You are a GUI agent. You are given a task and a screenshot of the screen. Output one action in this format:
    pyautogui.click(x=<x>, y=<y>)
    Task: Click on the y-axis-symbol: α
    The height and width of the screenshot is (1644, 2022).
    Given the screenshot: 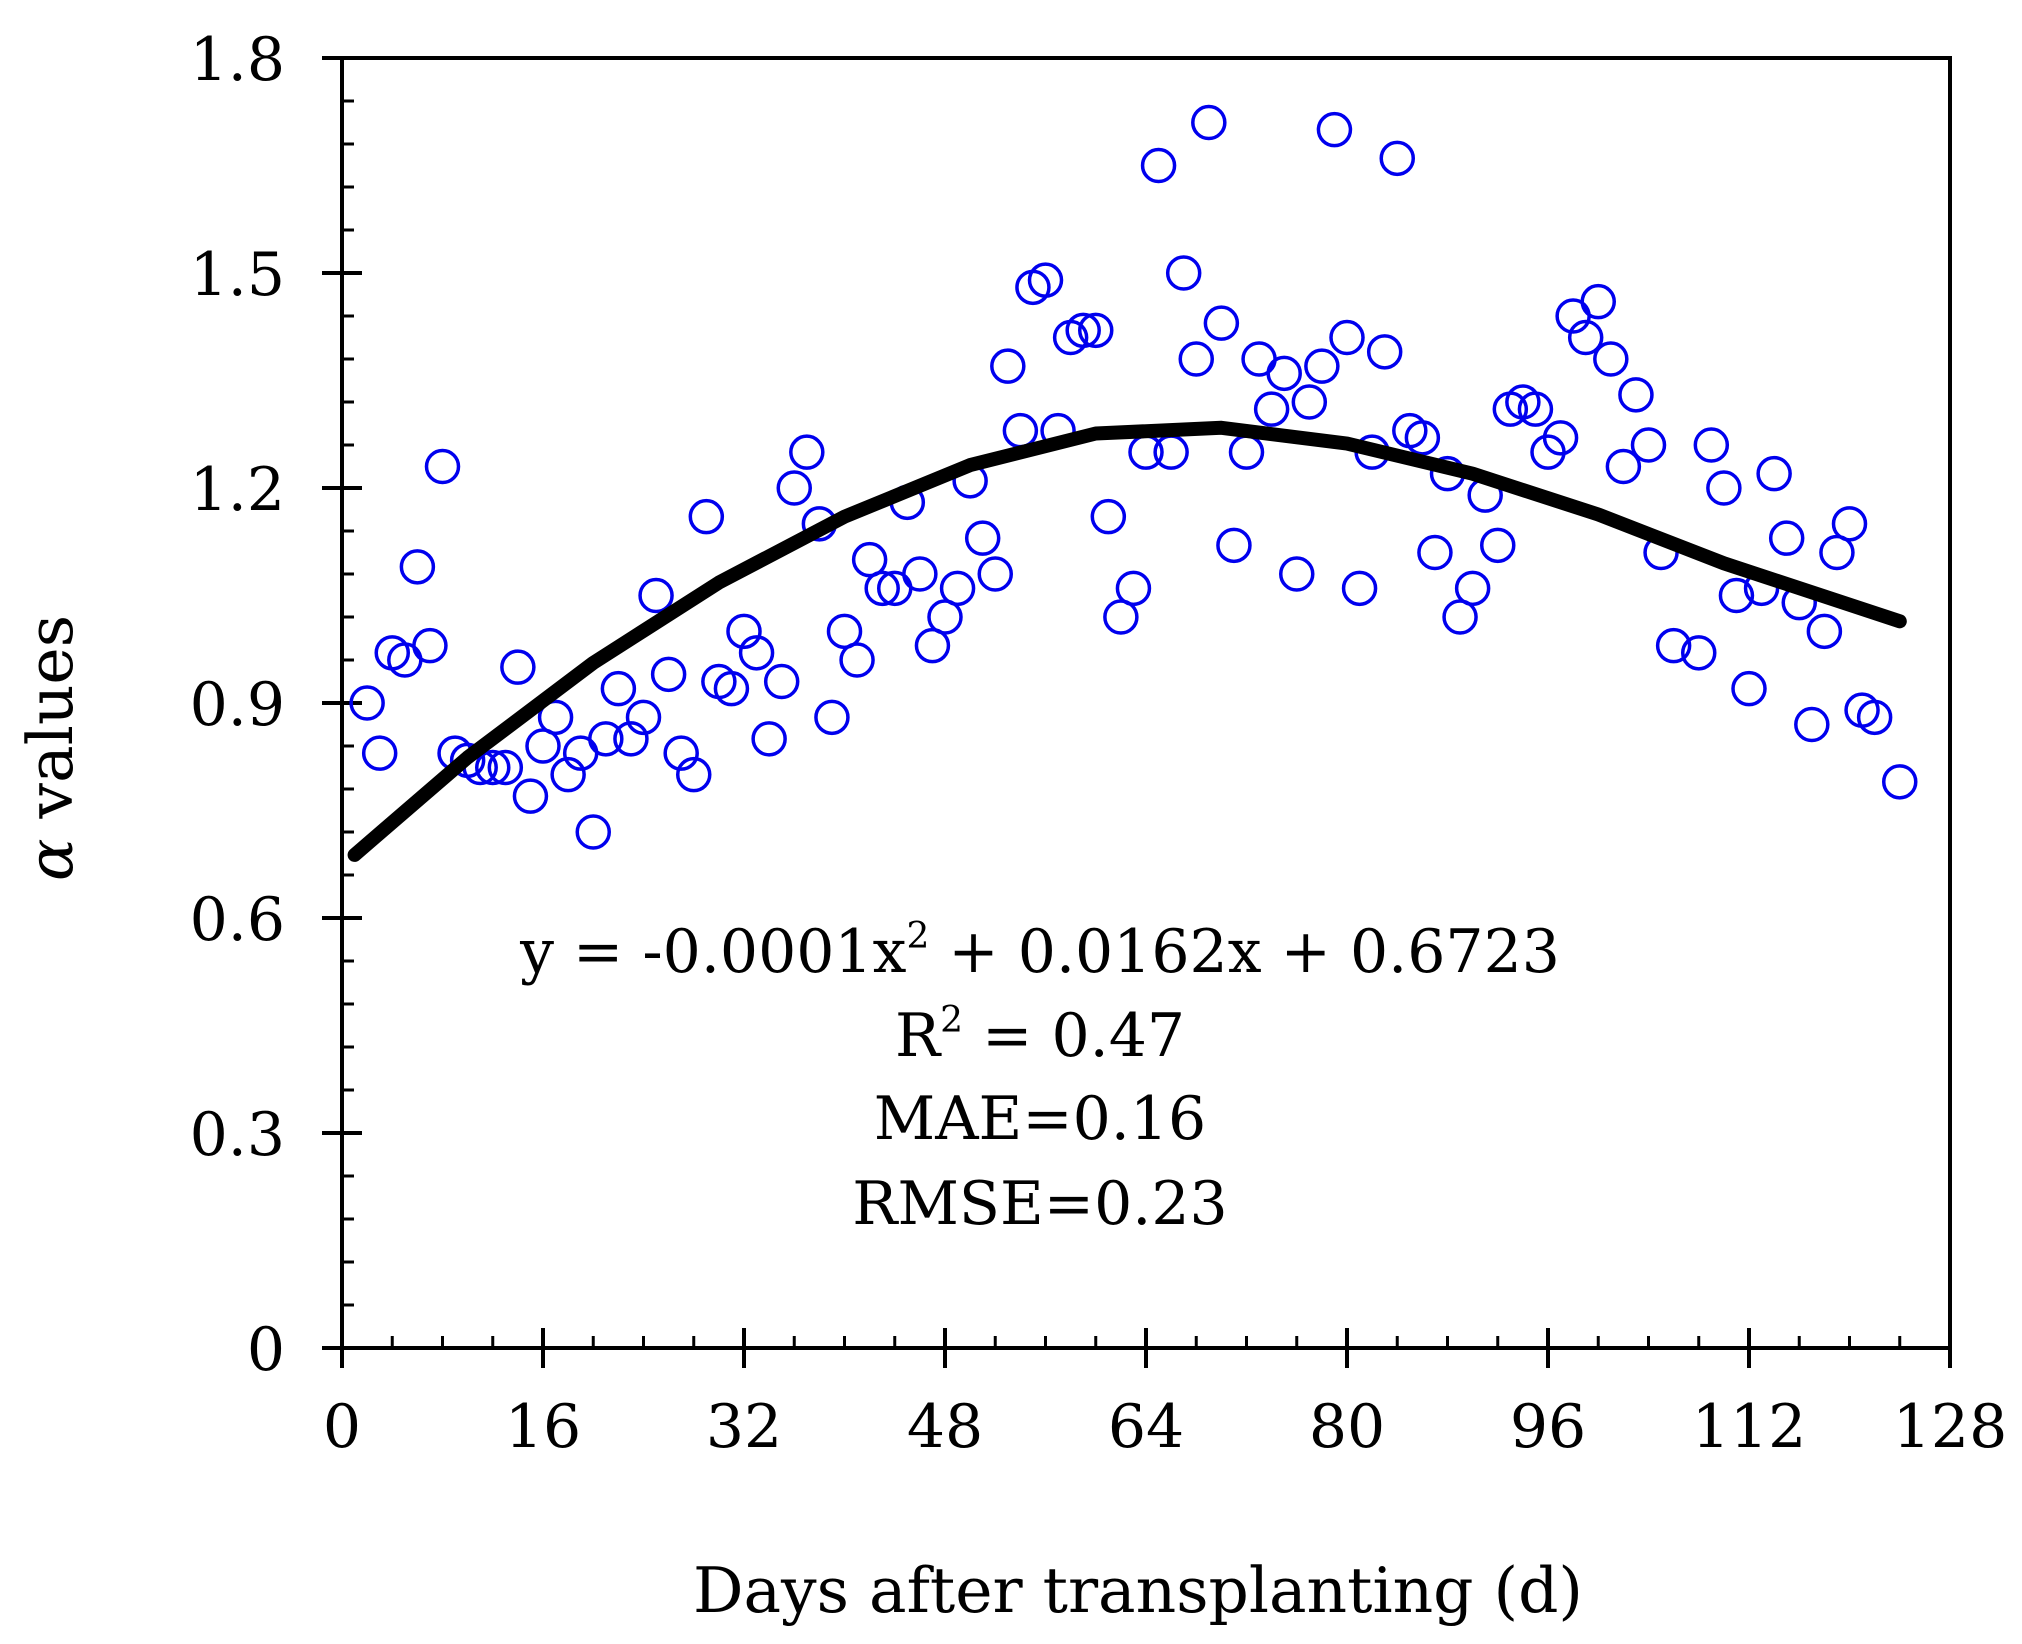 What is the action you would take?
    pyautogui.click(x=50, y=859)
    